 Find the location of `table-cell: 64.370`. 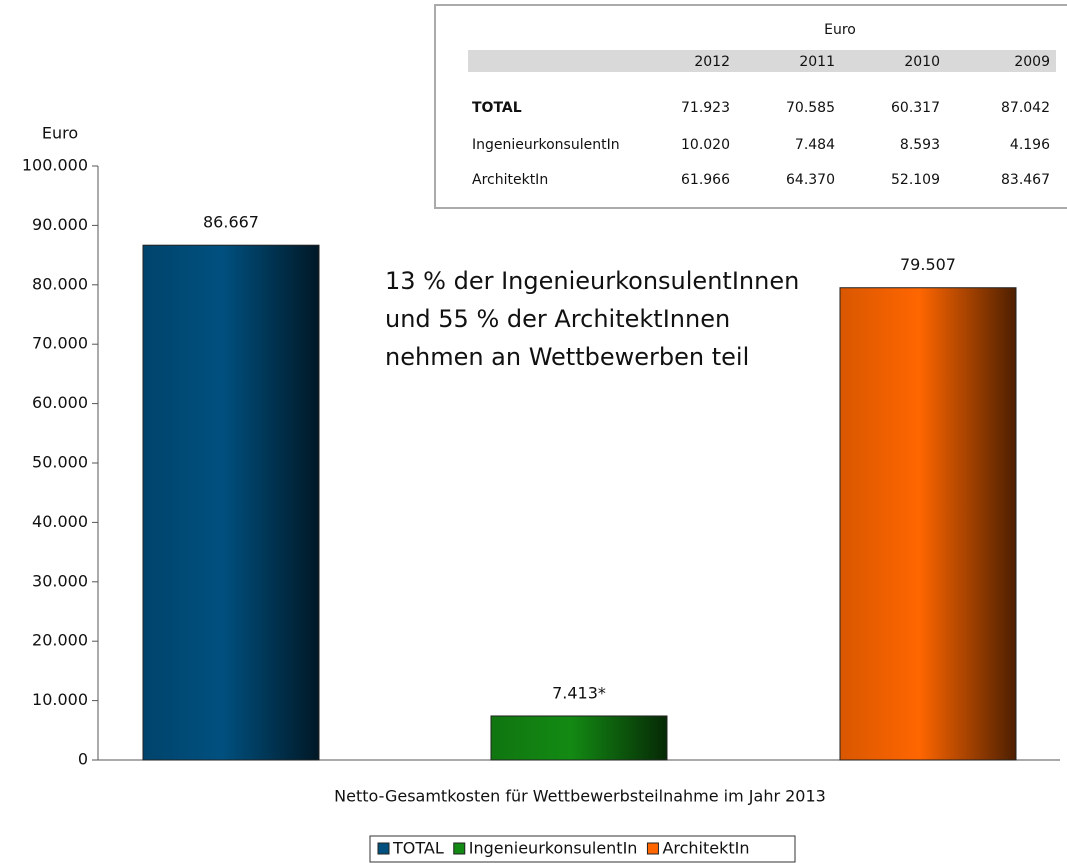

table-cell: 64.370 is located at coordinates (810, 180).